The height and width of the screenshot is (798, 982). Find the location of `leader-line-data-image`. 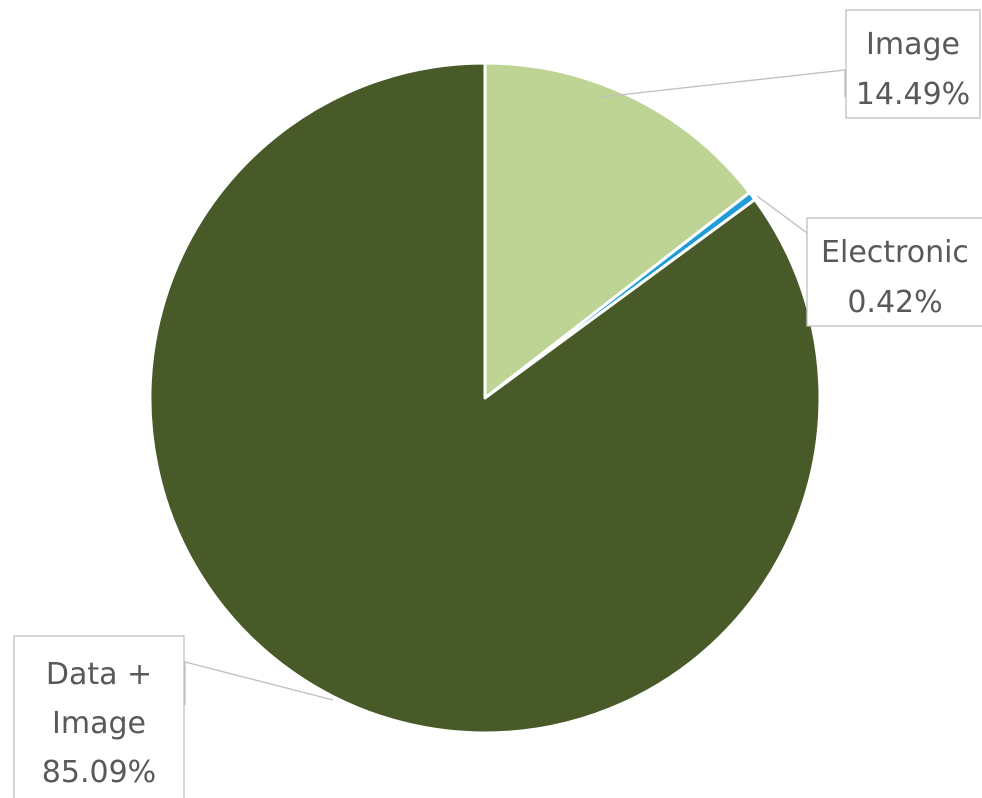

leader-line-data-image is located at coordinates (259, 683).